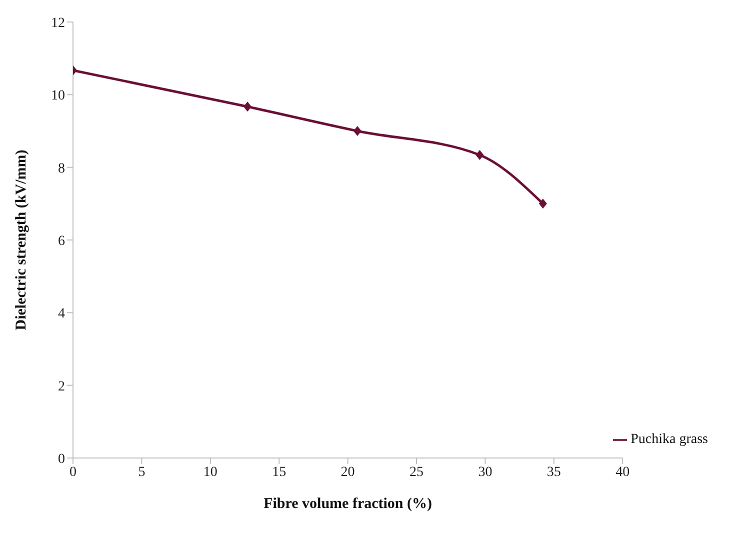 The height and width of the screenshot is (539, 746). Describe the element at coordinates (61, 459) in the screenshot. I see `y-tick-label: 0` at that location.